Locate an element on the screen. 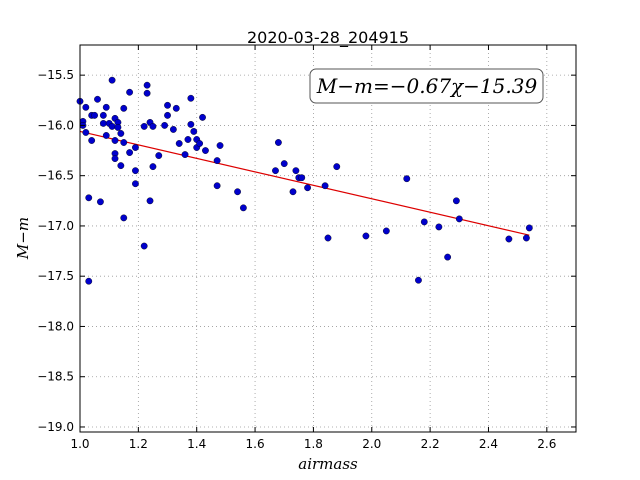 This screenshot has width=640, height=480. y-axis-label: M−m is located at coordinates (23, 238).